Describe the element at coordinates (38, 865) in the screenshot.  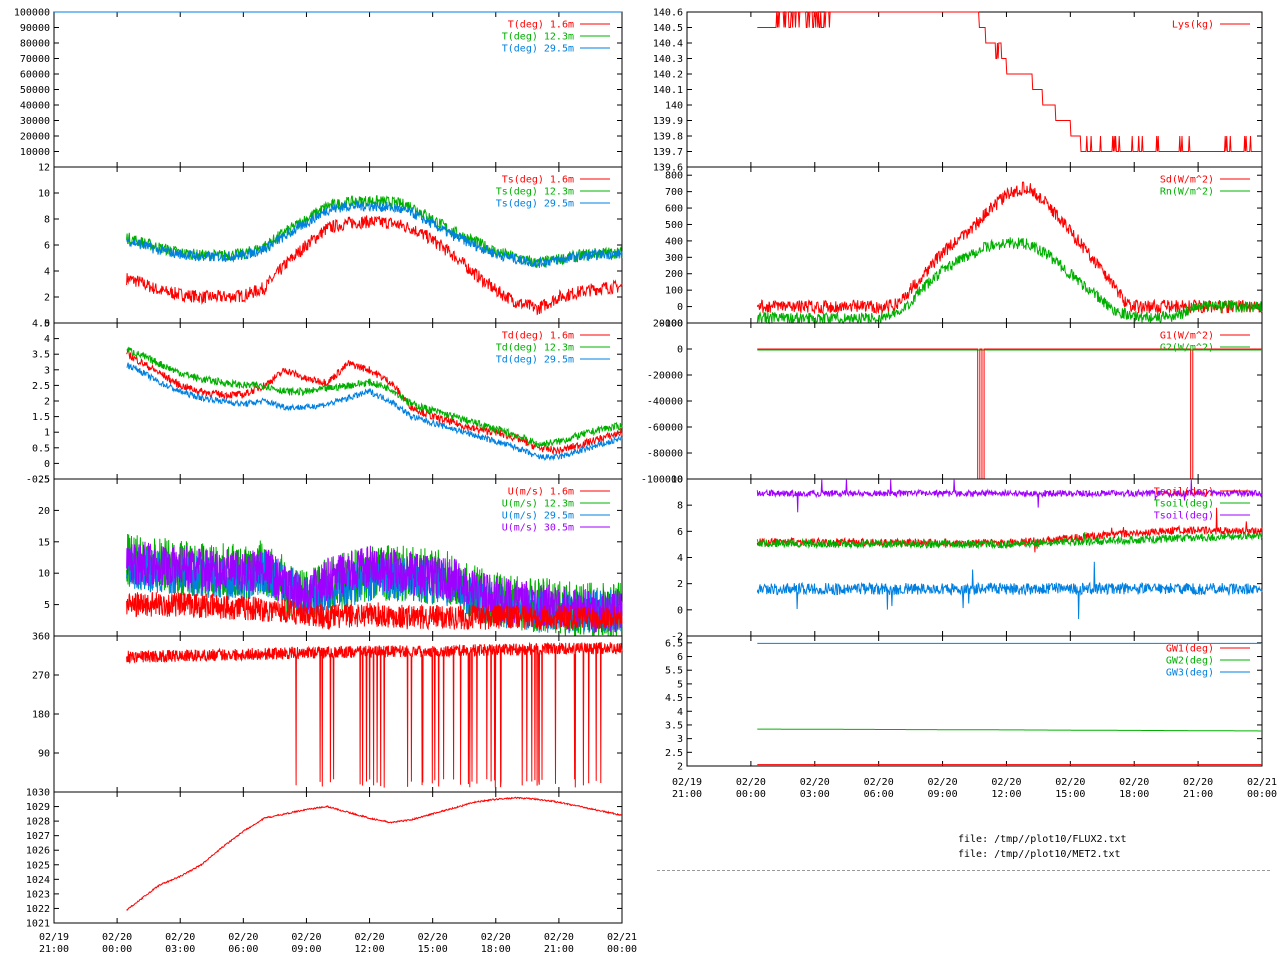
I see `ytick-label-P-4: 1025` at that location.